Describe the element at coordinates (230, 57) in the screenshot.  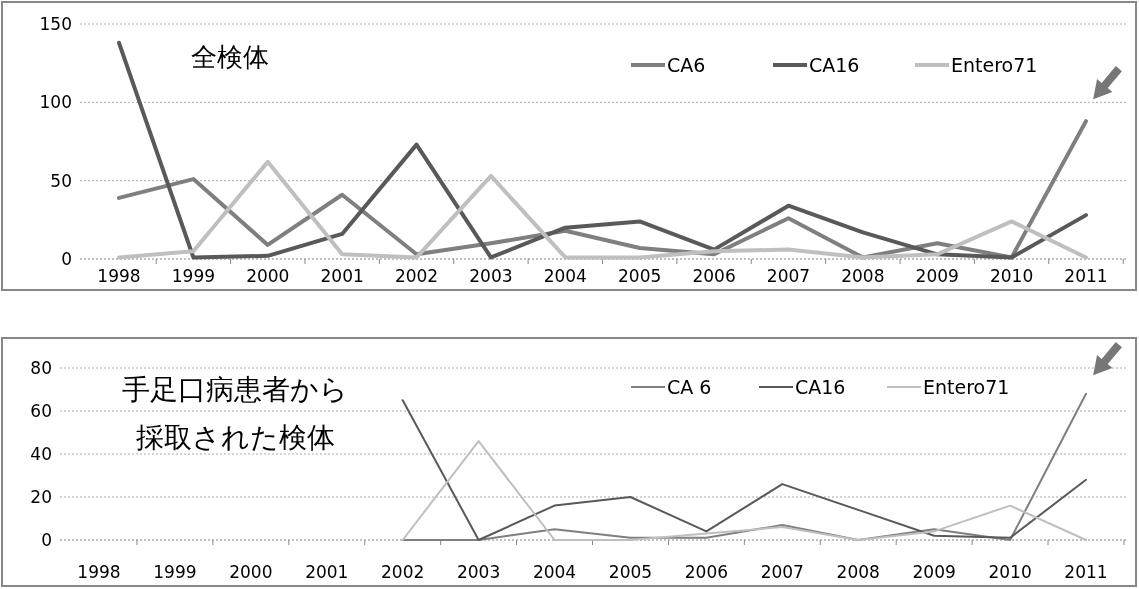
I see `text: 全検体` at that location.